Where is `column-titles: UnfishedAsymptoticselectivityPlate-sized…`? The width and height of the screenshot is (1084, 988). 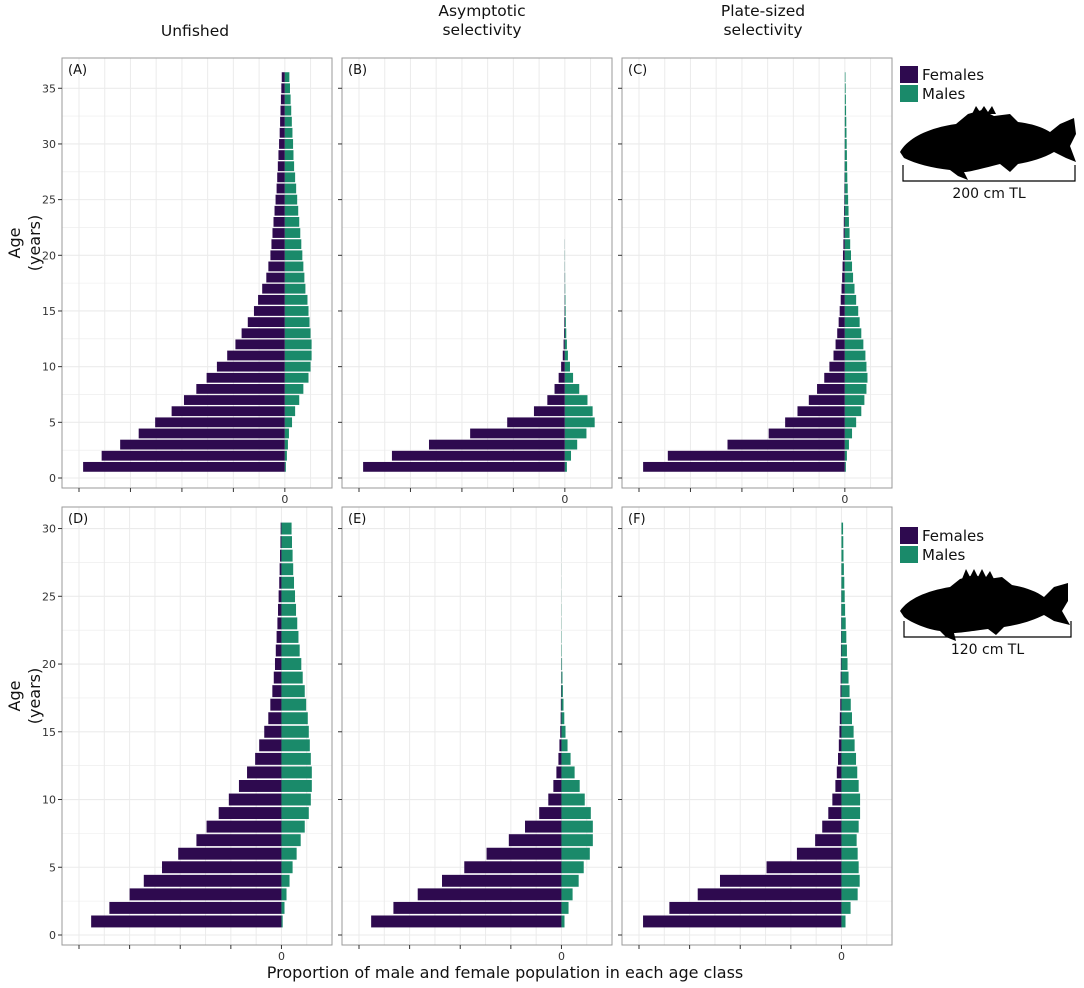
column-titles: UnfishedAsymptoticselectivityPlate-sized… is located at coordinates (483, 21).